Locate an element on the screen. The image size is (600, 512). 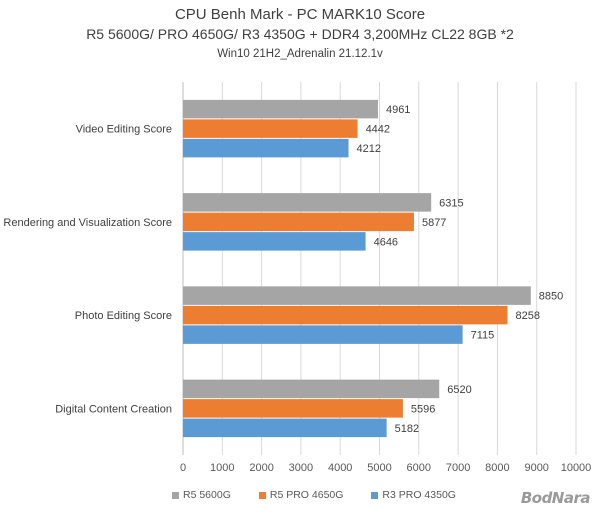
chart-title: CPU Benh Mark - PC MARK10 Score is located at coordinates (300, 14).